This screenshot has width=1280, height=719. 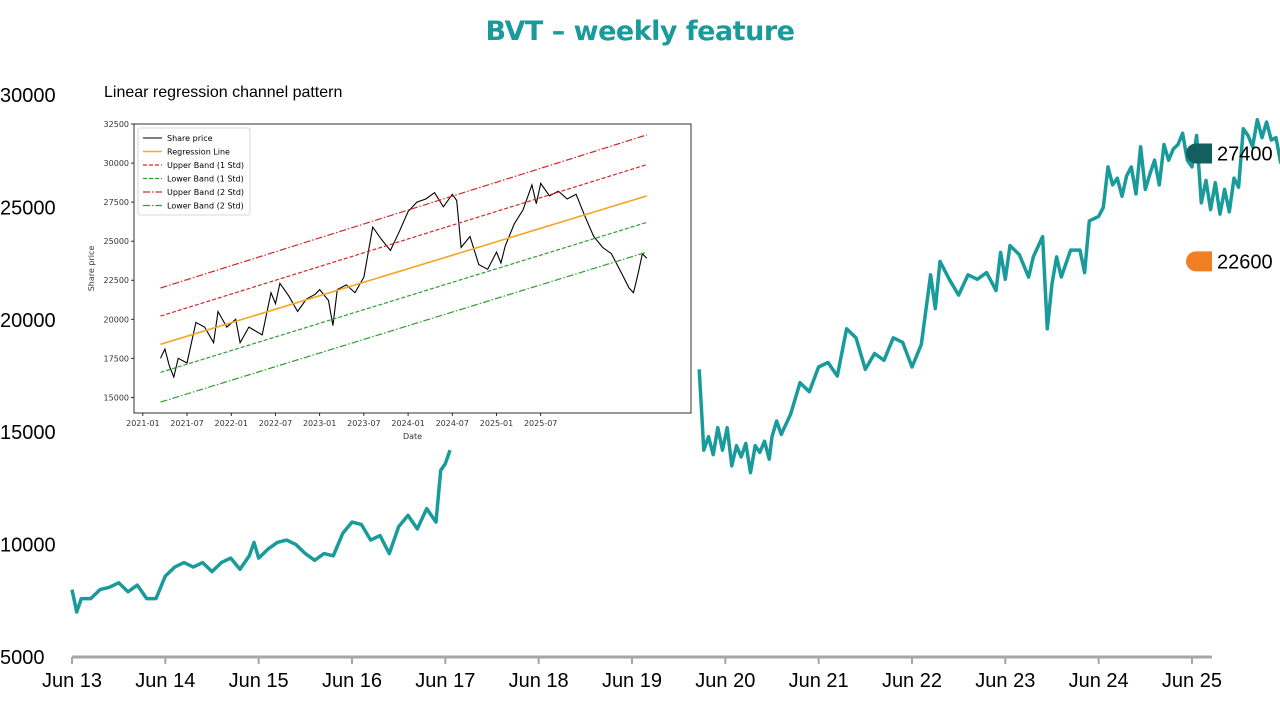 What do you see at coordinates (165, 681) in the screenshot?
I see `x-tick-label: Jun 14` at bounding box center [165, 681].